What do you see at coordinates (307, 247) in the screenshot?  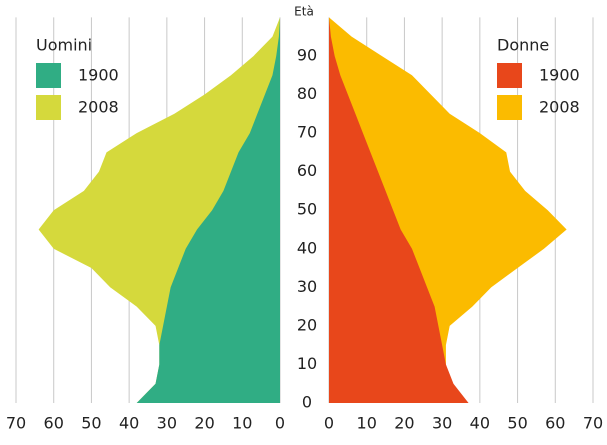 I see `y-tick-label: 40` at bounding box center [307, 247].